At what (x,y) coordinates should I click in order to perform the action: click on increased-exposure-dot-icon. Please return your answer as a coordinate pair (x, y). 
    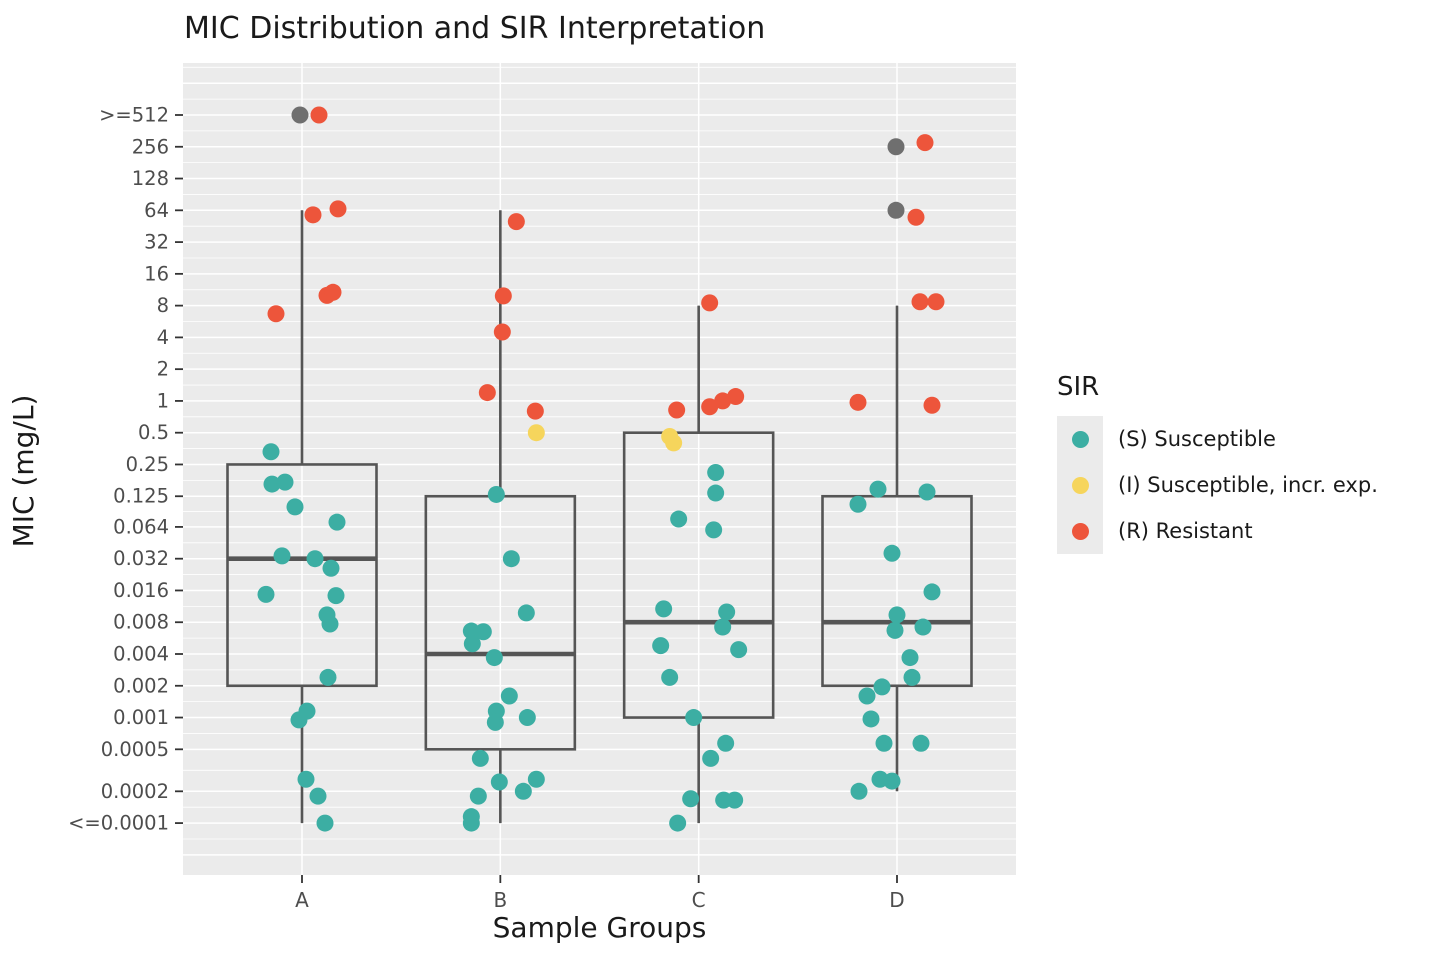
    Looking at the image, I should click on (1080, 485).